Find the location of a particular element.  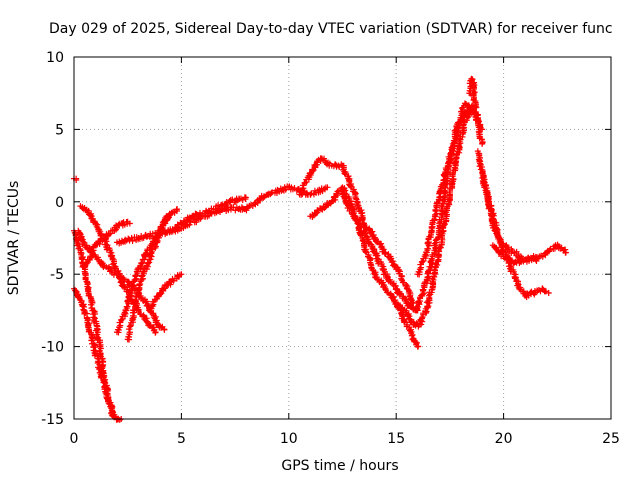

series-afternoon-lower is located at coordinates (364, 267).